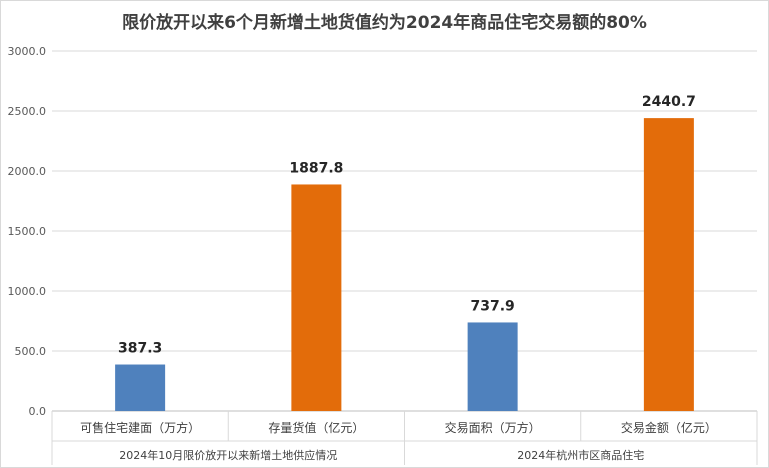  I want to click on y-tick-label: 1500.0, so click(27, 231).